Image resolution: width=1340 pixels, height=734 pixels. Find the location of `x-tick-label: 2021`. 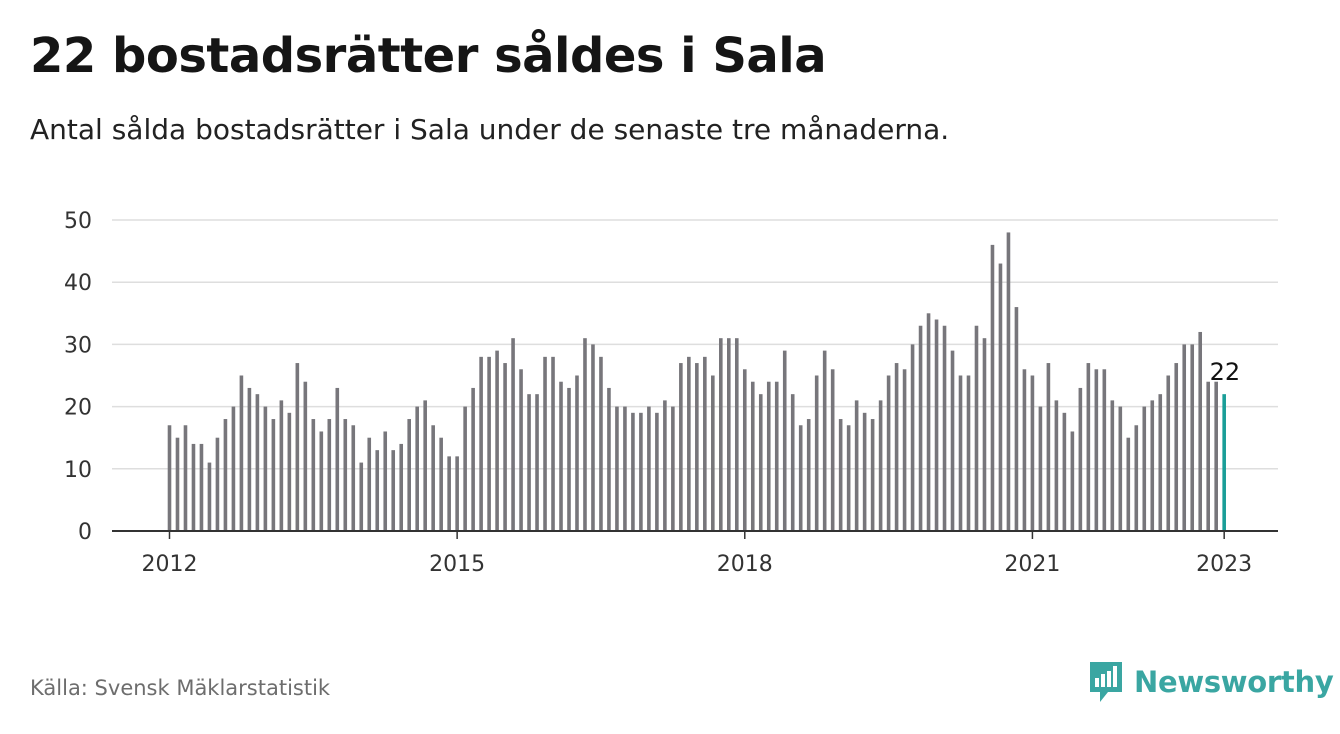

x-tick-label: 2021 is located at coordinates (1032, 564).